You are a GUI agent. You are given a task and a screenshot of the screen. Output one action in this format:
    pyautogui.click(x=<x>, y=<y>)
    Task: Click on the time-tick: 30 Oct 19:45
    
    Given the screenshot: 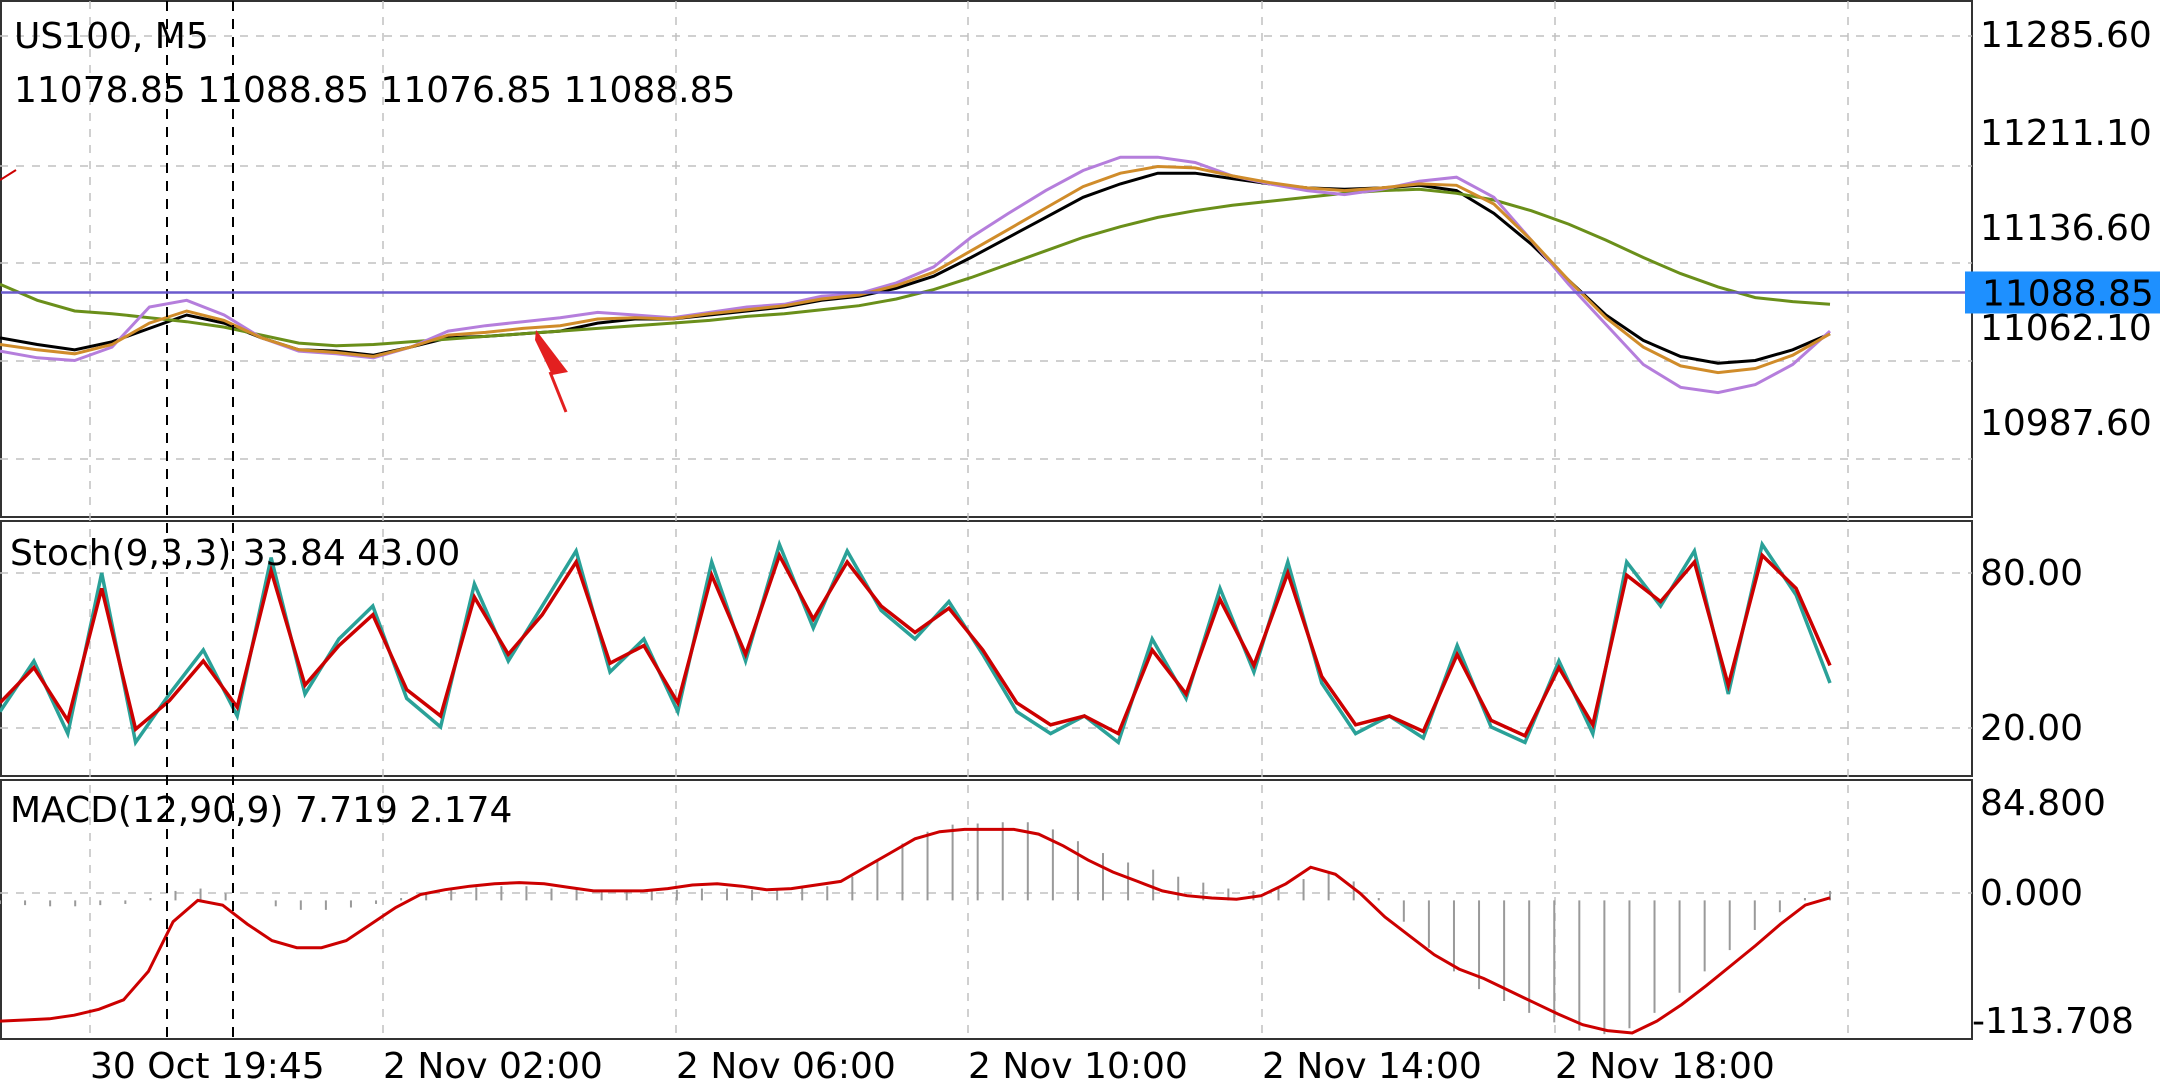 What is the action you would take?
    pyautogui.click(x=207, y=1063)
    